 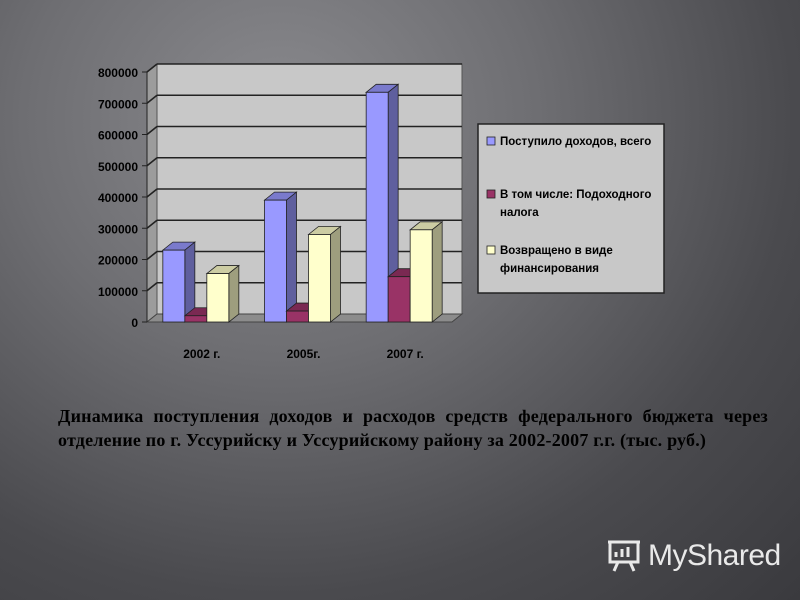 What do you see at coordinates (118, 229) in the screenshot?
I see `y-tick-label: 300000` at bounding box center [118, 229].